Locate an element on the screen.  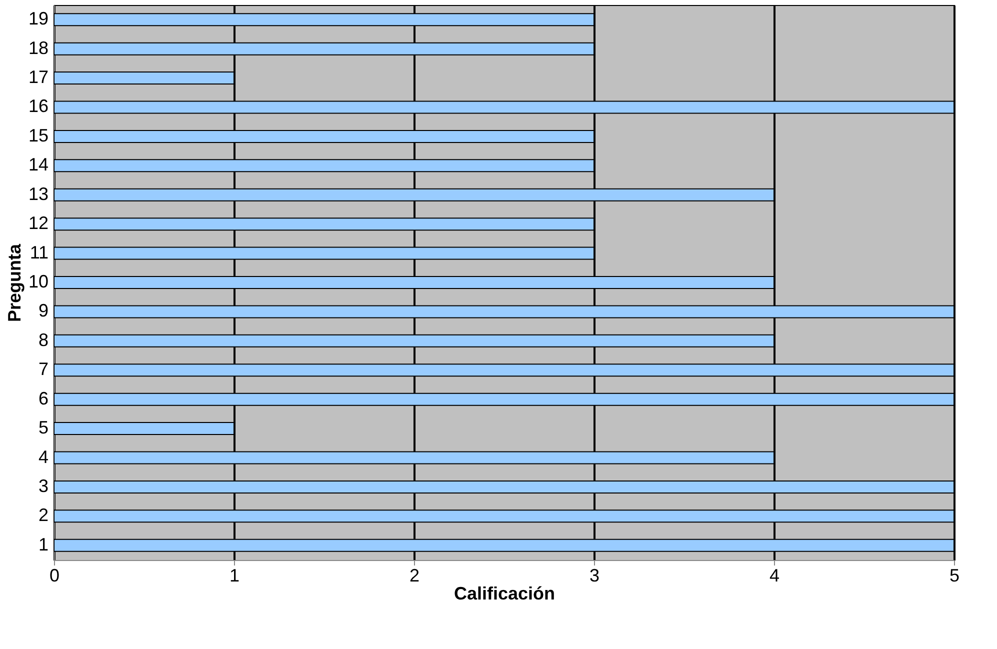
y-tick-label: 5 is located at coordinates (43, 428).